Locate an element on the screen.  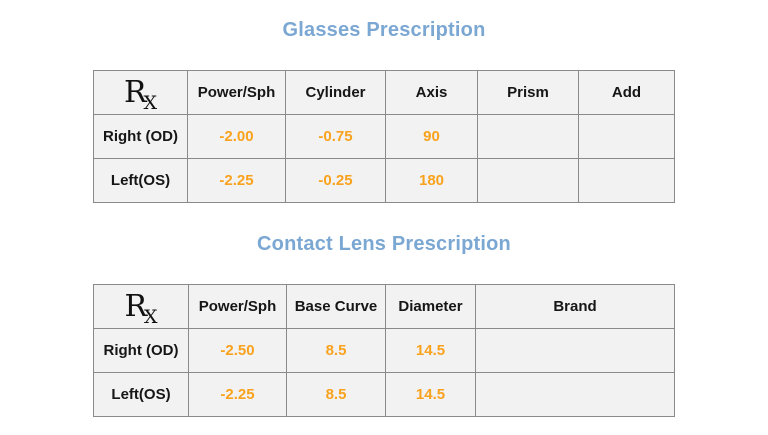
glasses-row-left: Left(OS) -2.25 -0.25 180 is located at coordinates (384, 180).